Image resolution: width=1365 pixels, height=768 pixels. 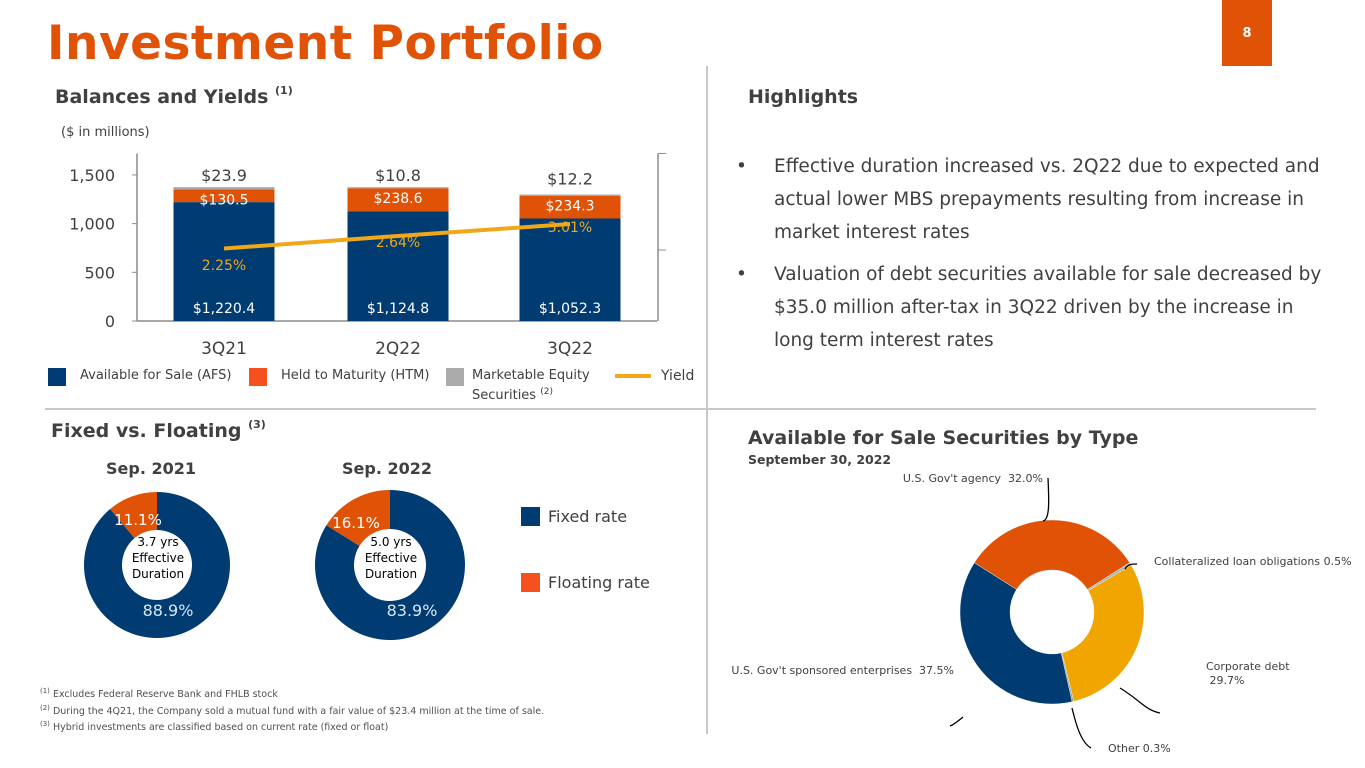 What do you see at coordinates (1016, 633) in the screenshot?
I see `slice-u-s-gov-t-sponsored-enterprises` at bounding box center [1016, 633].